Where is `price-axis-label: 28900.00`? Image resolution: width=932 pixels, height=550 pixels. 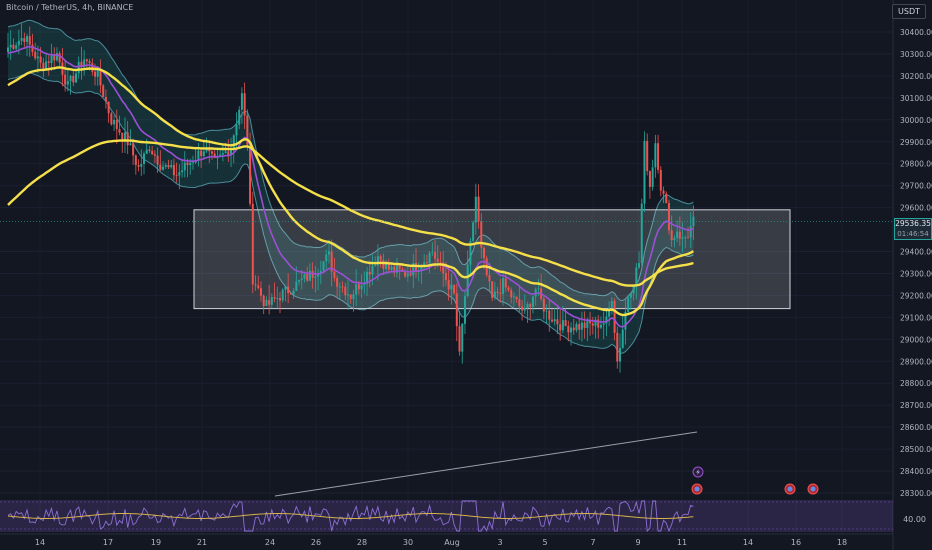
price-axis-label: 28900.00 is located at coordinates (916, 361).